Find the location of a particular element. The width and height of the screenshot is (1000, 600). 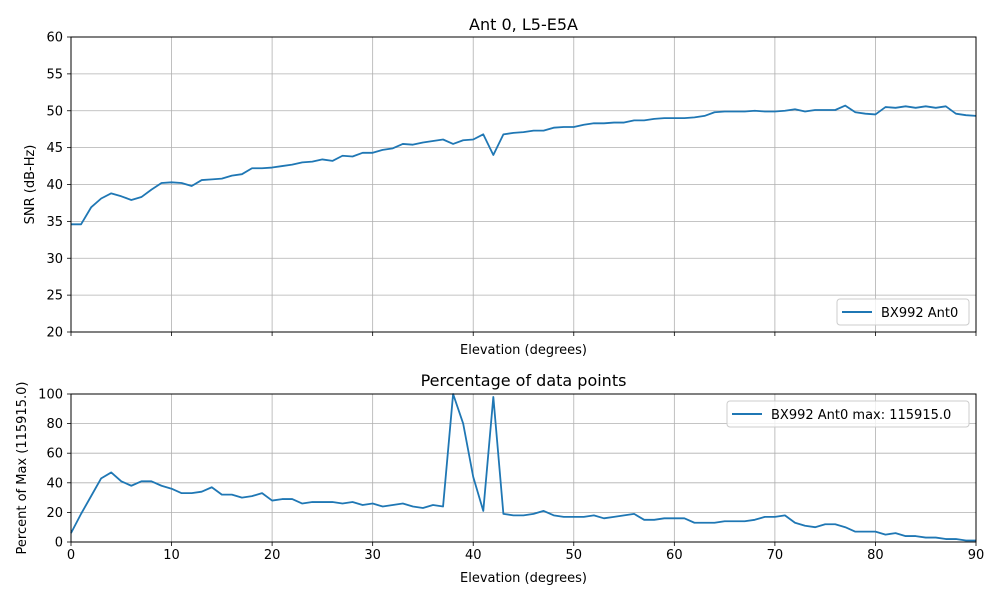

percentage-xtick-label: 60 is located at coordinates (674, 555).